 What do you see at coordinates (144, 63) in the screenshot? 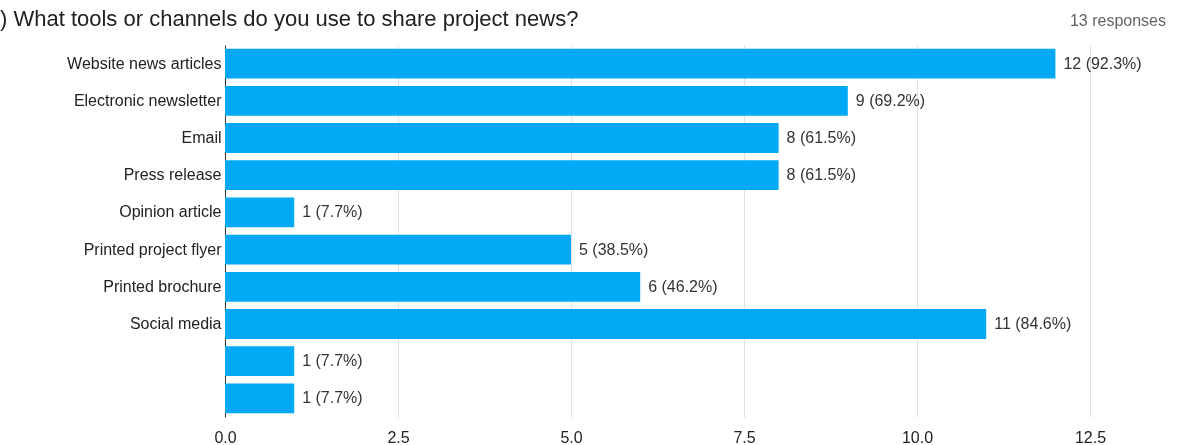
I see `y-tick-label: Website news articles` at bounding box center [144, 63].